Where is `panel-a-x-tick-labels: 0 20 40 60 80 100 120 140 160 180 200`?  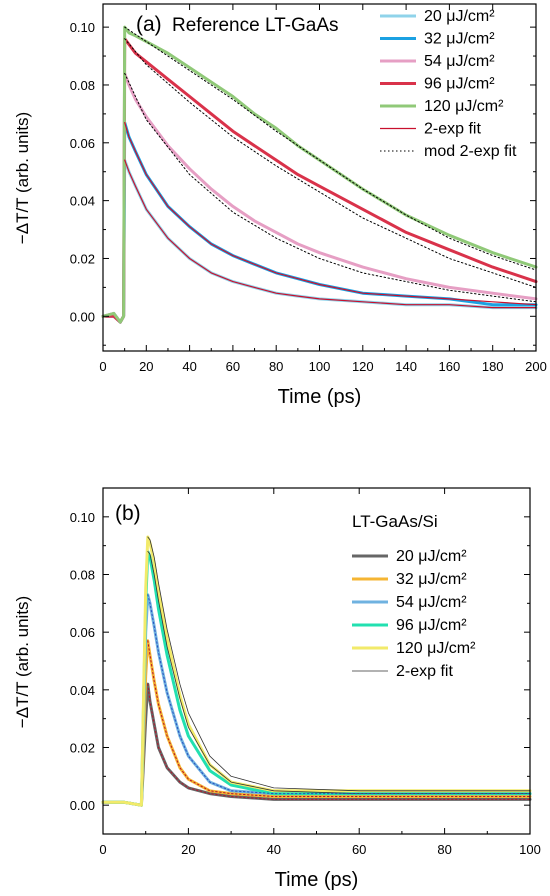 panel-a-x-tick-labels: 0 20 40 60 80 100 120 140 160 180 200 is located at coordinates (322, 366).